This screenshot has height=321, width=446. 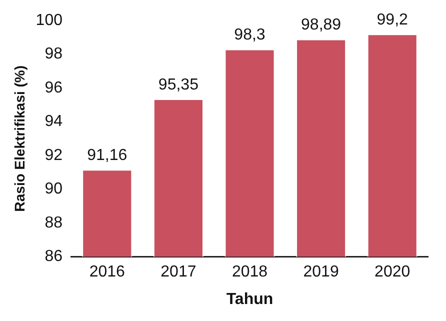 What do you see at coordinates (250, 299) in the screenshot?
I see `x-axis-title: Tahun` at bounding box center [250, 299].